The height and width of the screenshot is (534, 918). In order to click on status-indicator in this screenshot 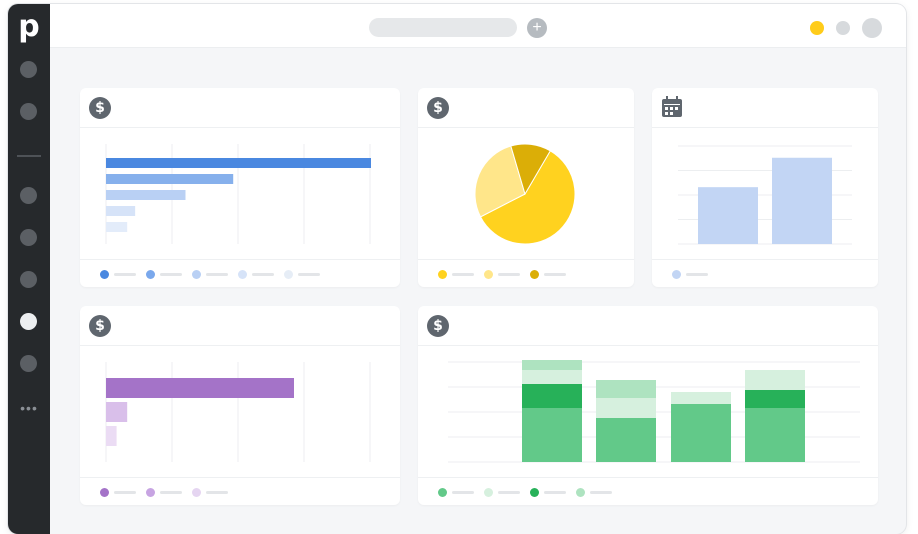, I will do `click(817, 28)`.